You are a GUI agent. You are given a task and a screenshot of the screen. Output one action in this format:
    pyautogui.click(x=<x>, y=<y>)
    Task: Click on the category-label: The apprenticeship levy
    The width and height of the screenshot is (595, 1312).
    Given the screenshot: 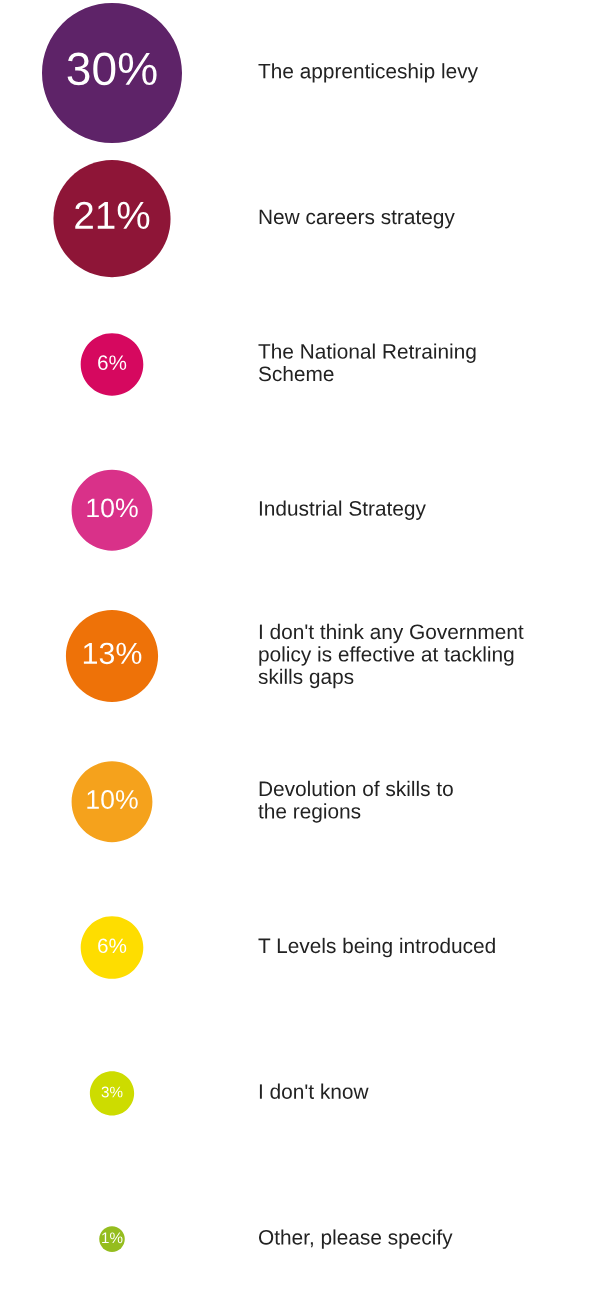 What is the action you would take?
    pyautogui.click(x=368, y=73)
    